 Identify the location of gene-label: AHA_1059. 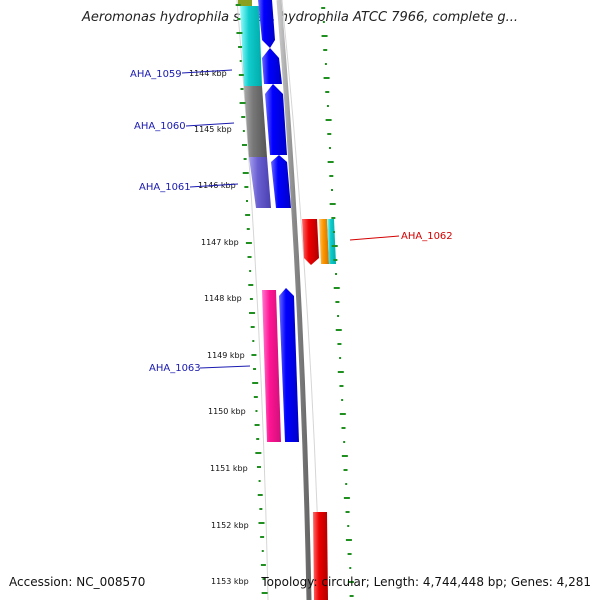
(156, 74).